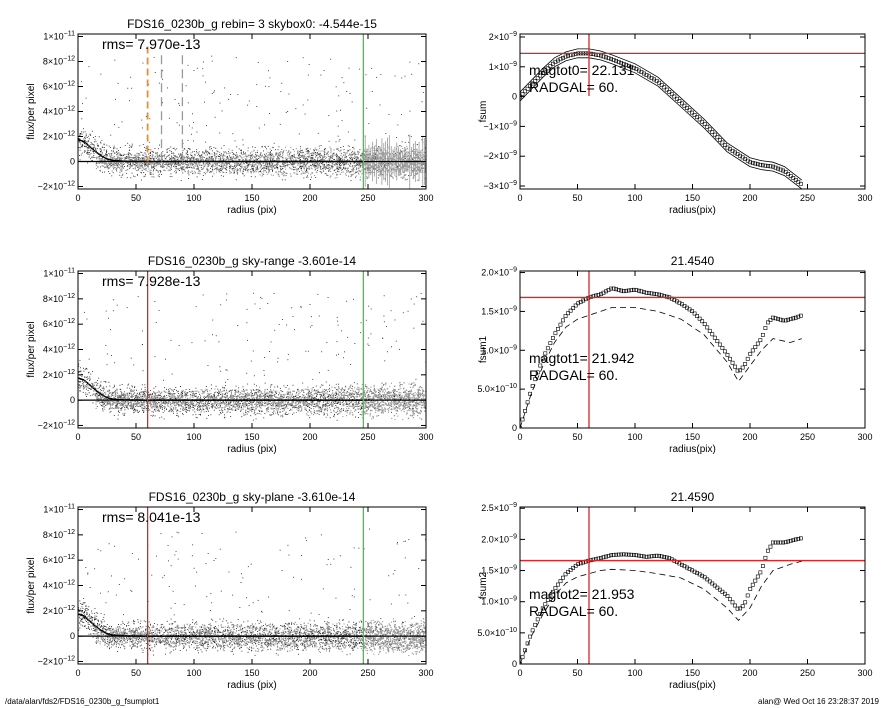 This screenshot has height=708, width=885. I want to click on x-tick-label: 0, so click(519, 198).